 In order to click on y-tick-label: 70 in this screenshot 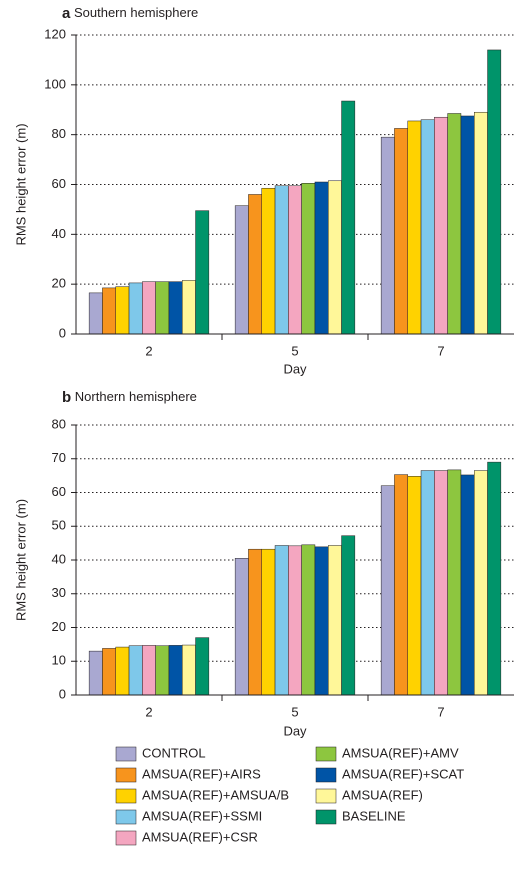, I will do `click(59, 457)`.